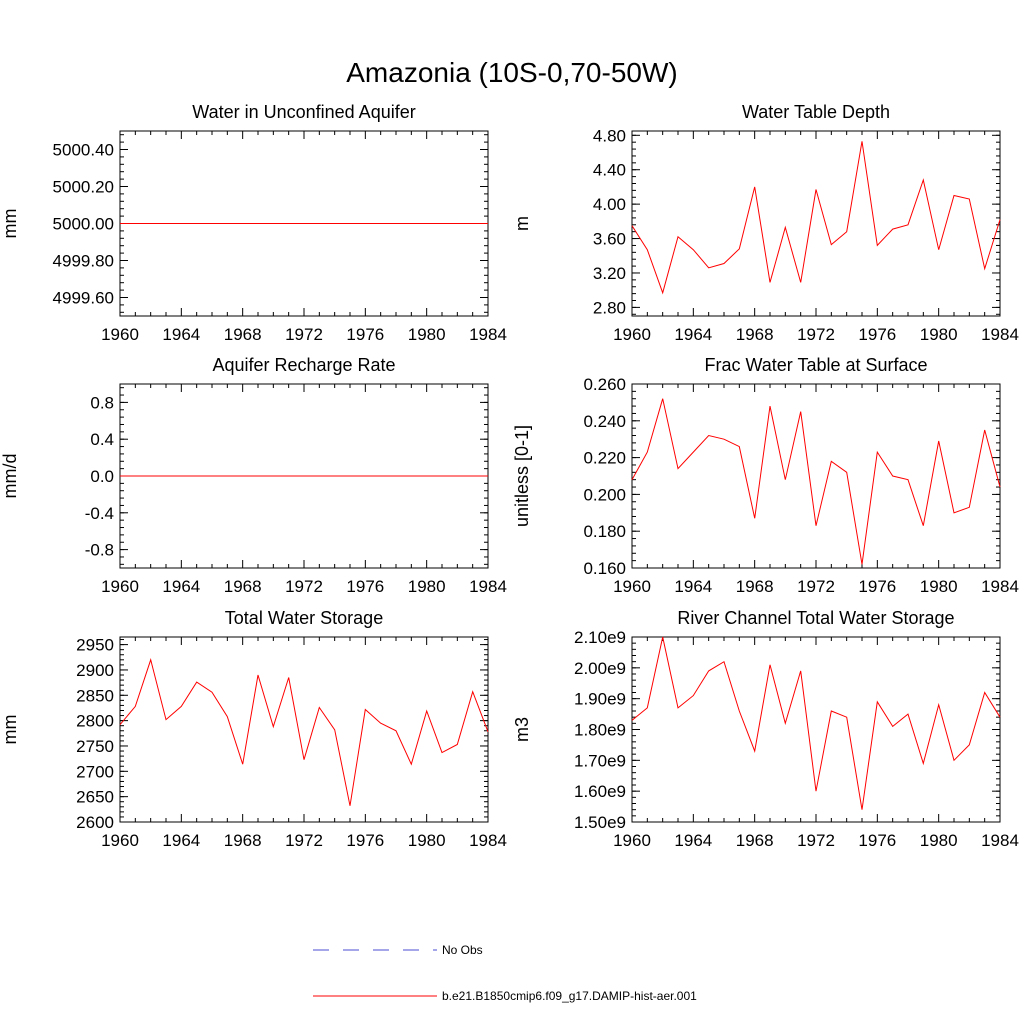 The height and width of the screenshot is (1024, 1024). Describe the element at coordinates (95, 695) in the screenshot. I see `y-tick-label: 2850` at that location.